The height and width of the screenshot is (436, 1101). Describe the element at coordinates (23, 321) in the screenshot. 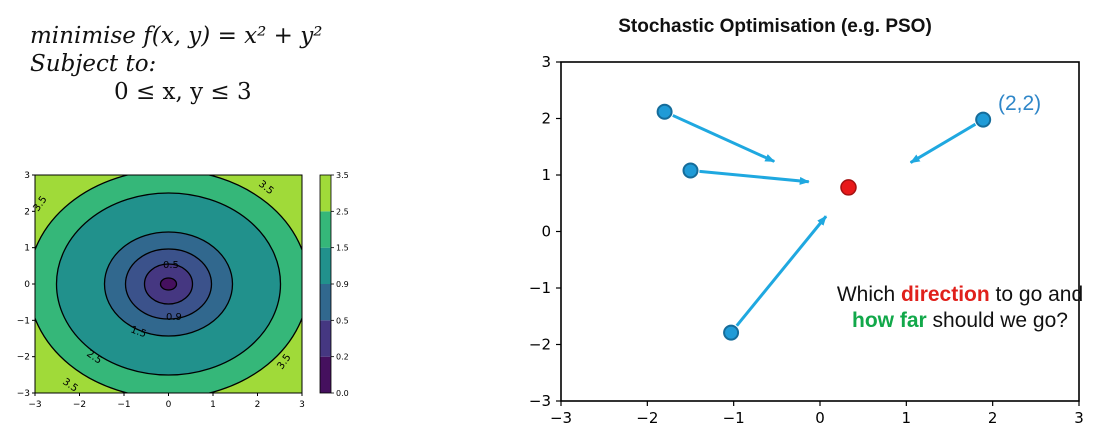

I see `contour-y-tick-label: −1` at that location.